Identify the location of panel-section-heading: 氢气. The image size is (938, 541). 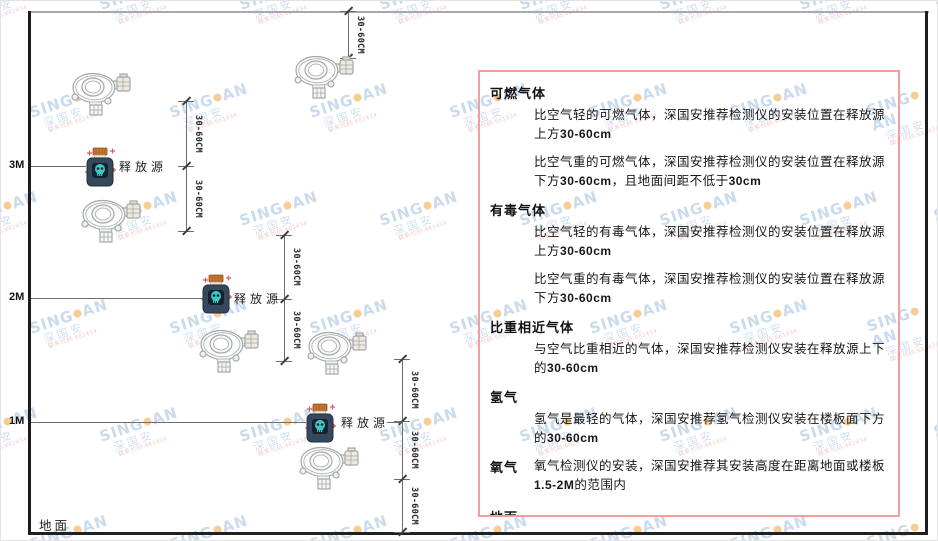
(504, 397).